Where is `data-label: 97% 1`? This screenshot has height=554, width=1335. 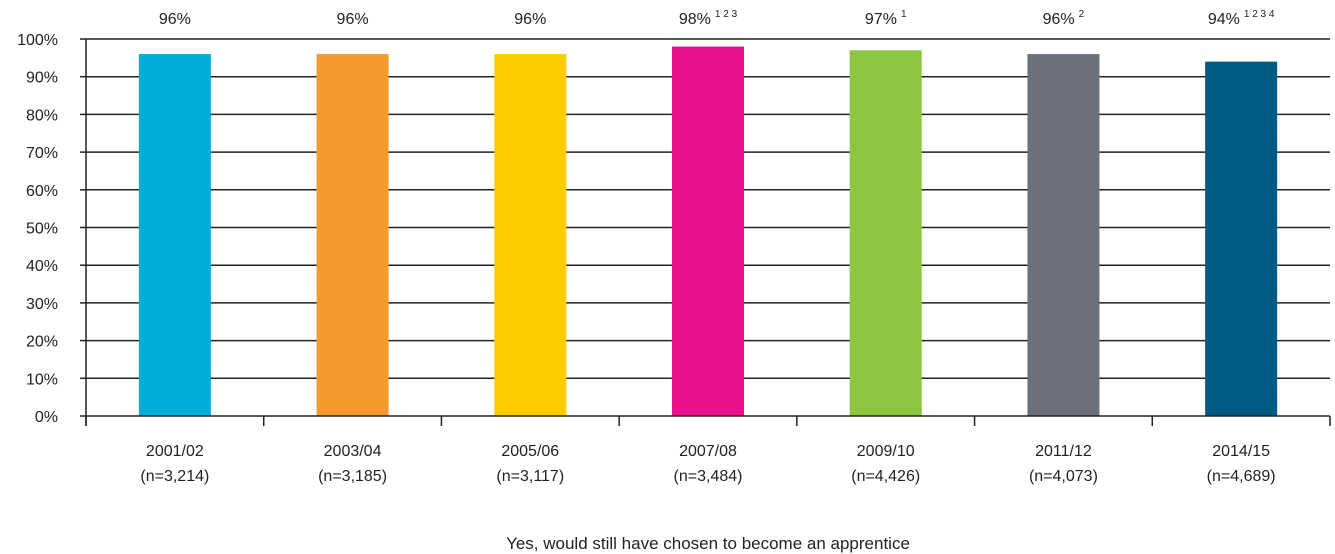
data-label: 97% 1 is located at coordinates (886, 18).